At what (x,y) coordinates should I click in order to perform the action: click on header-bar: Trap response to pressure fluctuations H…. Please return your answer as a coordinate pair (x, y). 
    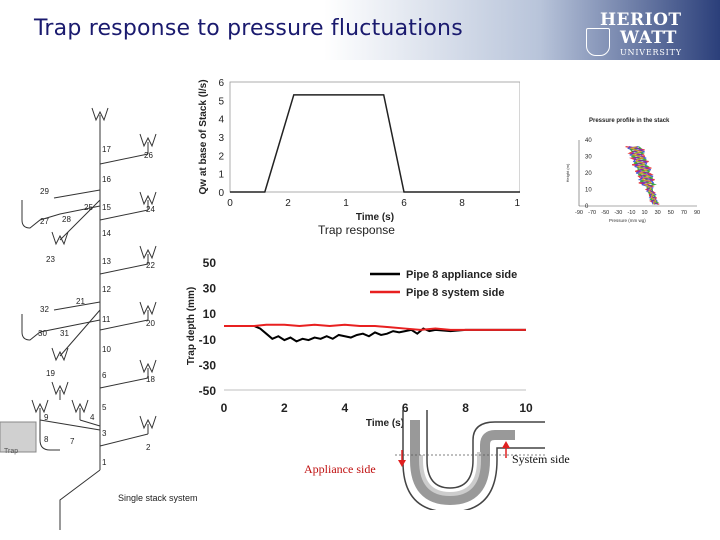
    Looking at the image, I should click on (360, 30).